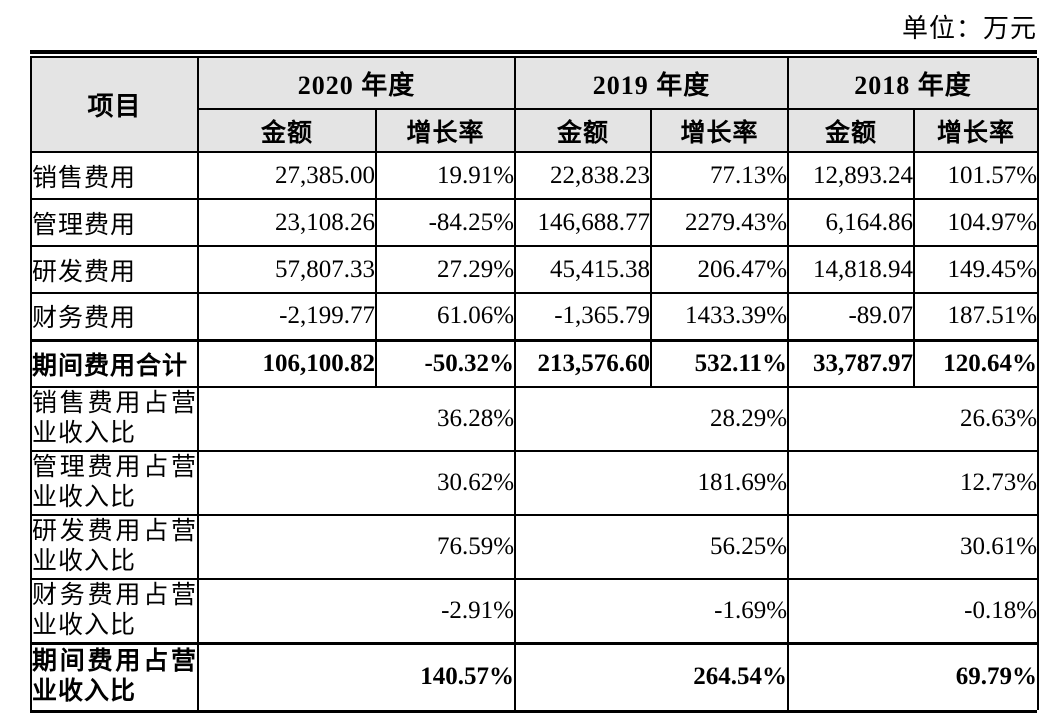 This screenshot has width=1050, height=714. I want to click on cell-2020-ratio: 36.28%, so click(356, 419).